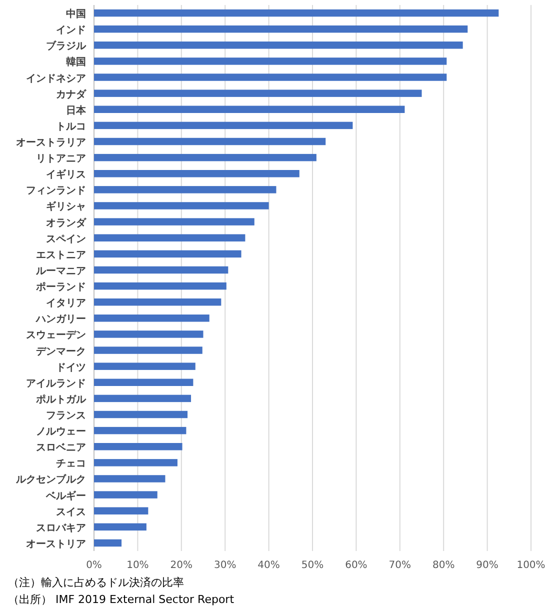 The image size is (546, 615). I want to click on category: ルーマニア, so click(61, 271).